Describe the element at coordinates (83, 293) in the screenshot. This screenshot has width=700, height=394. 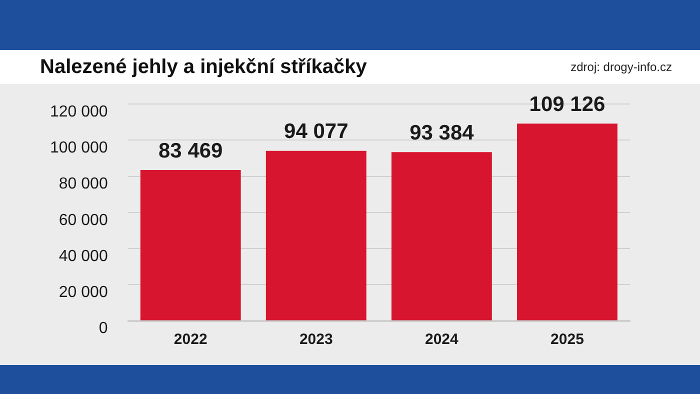
I see `y-tick-label: 20 000` at that location.